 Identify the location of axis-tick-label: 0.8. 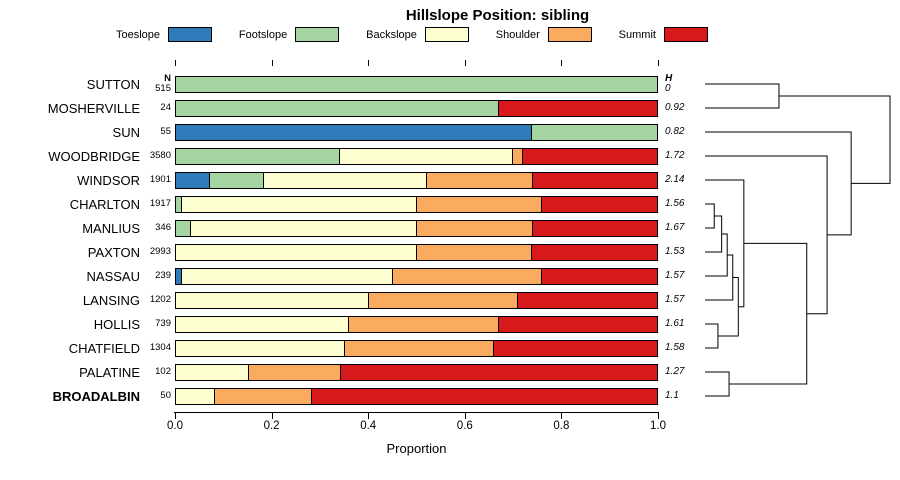
(561, 426).